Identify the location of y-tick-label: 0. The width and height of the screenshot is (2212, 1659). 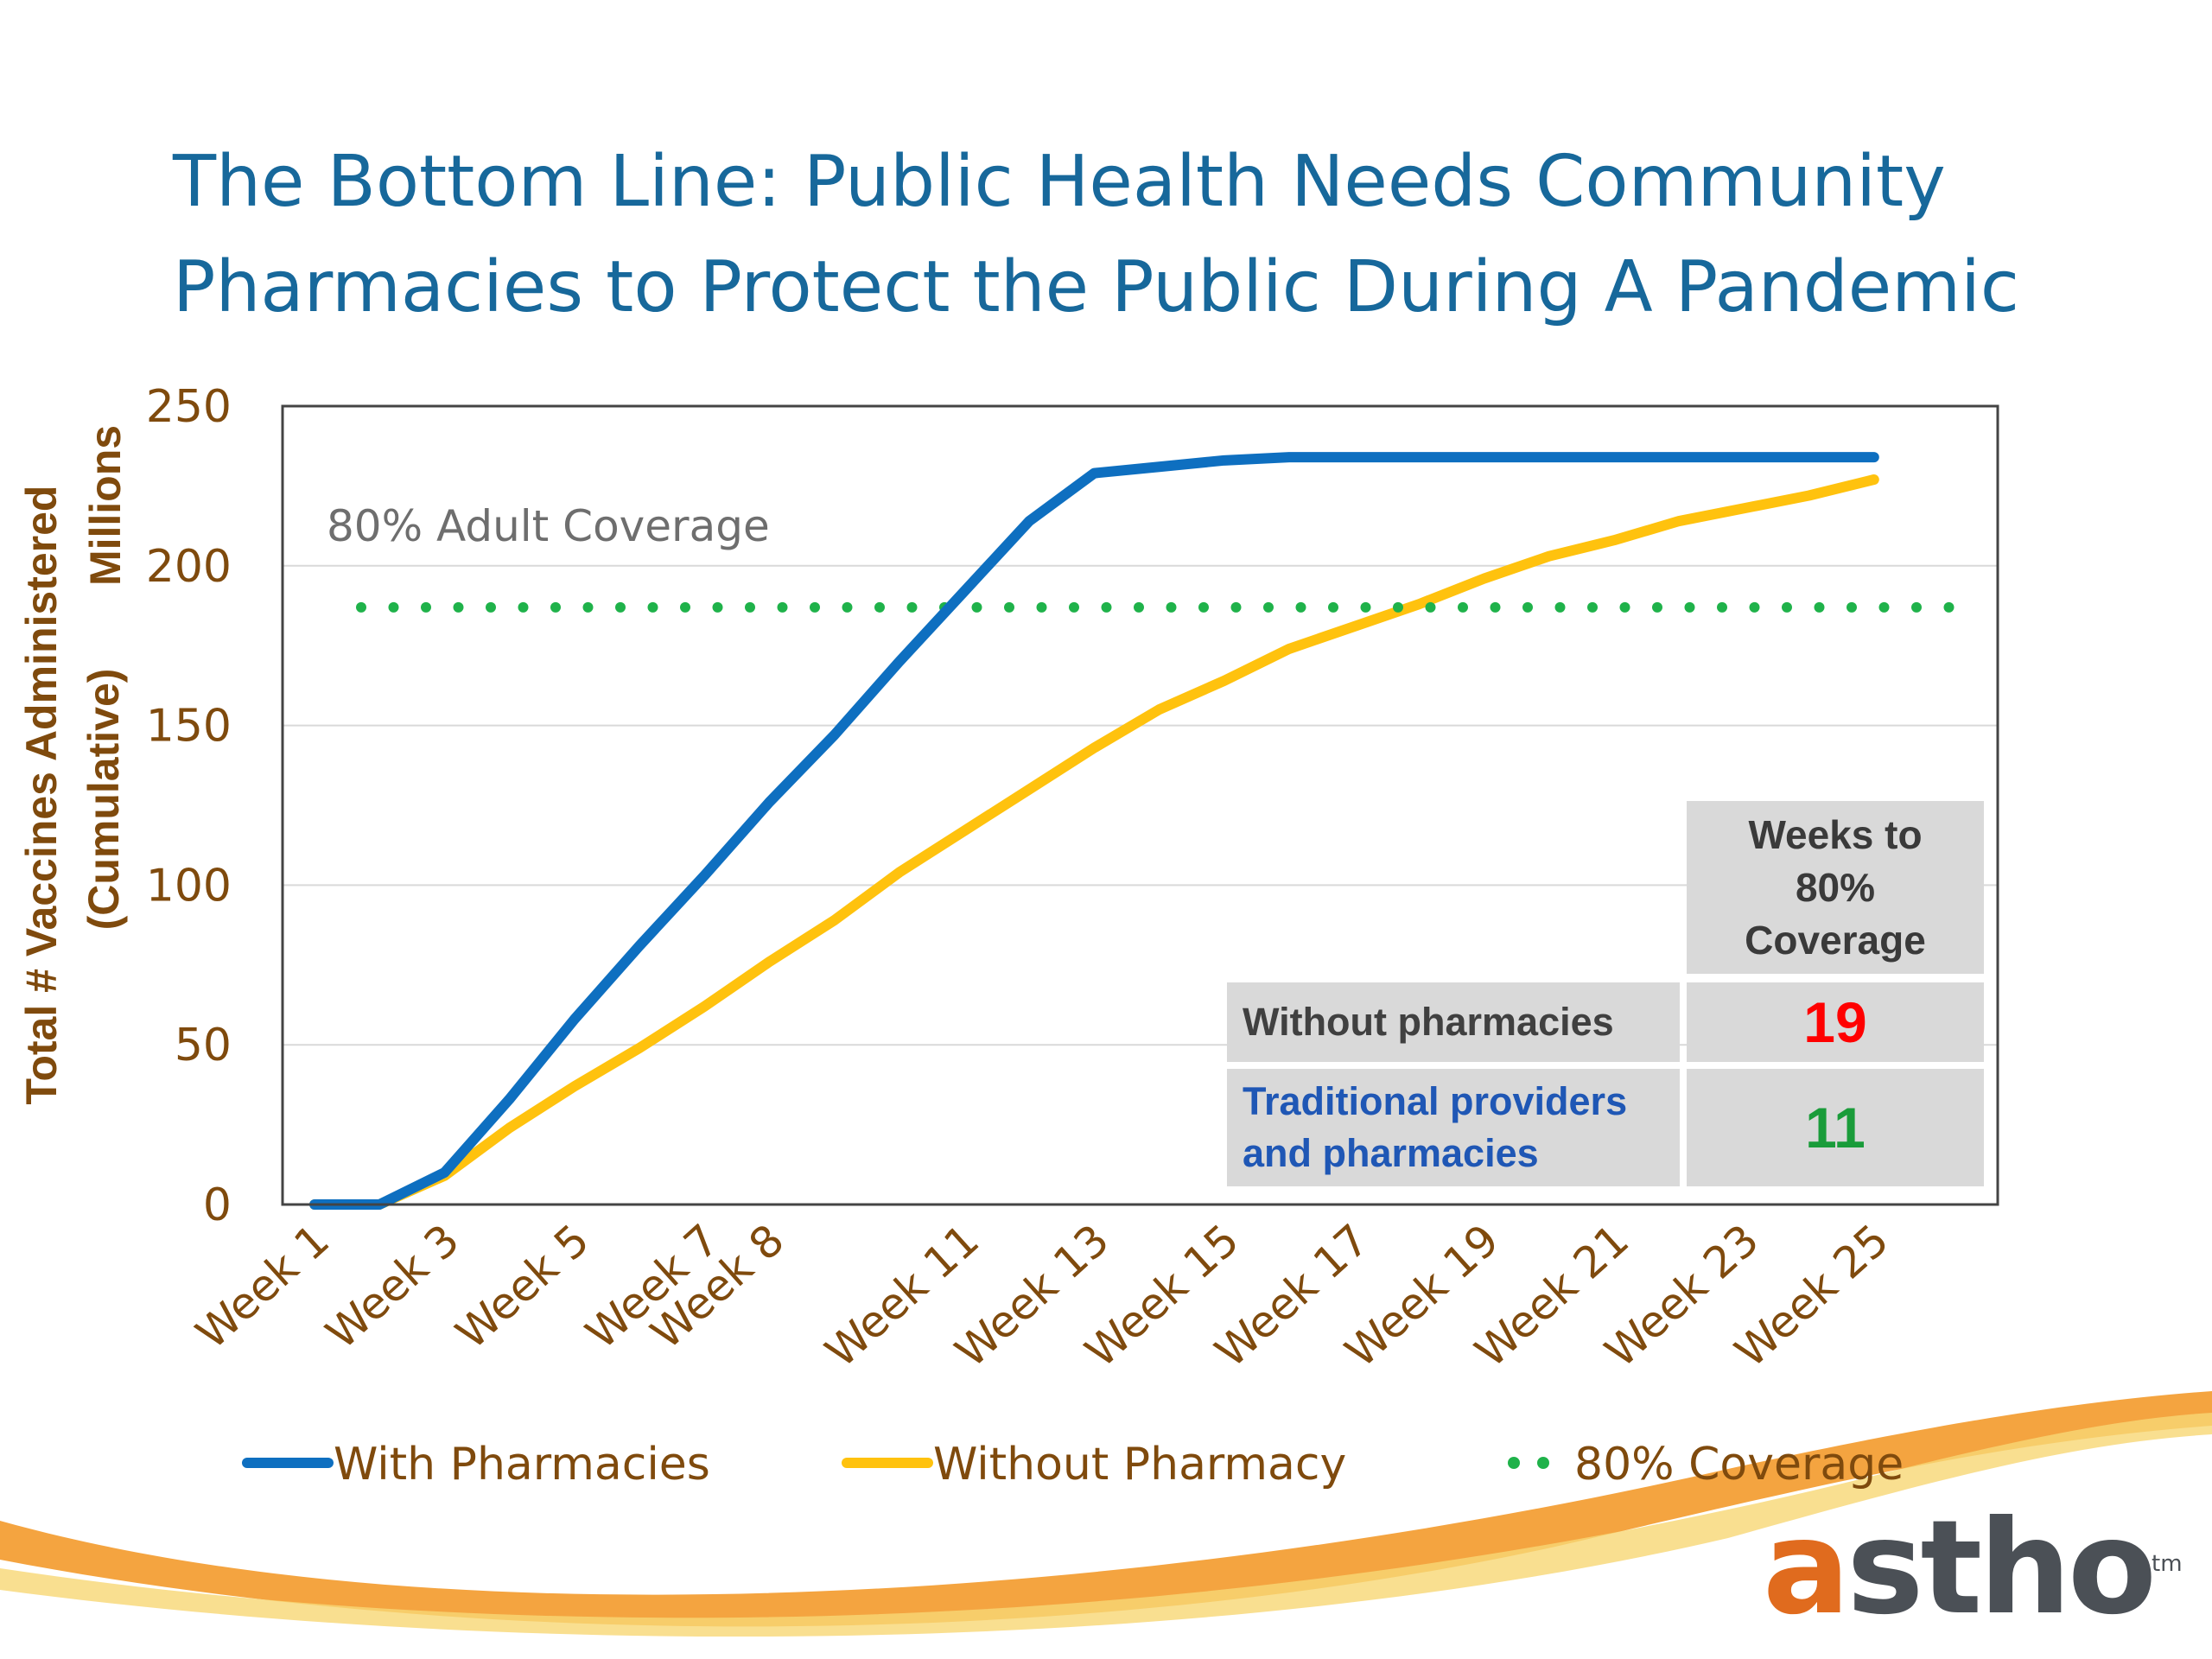
(217, 1205).